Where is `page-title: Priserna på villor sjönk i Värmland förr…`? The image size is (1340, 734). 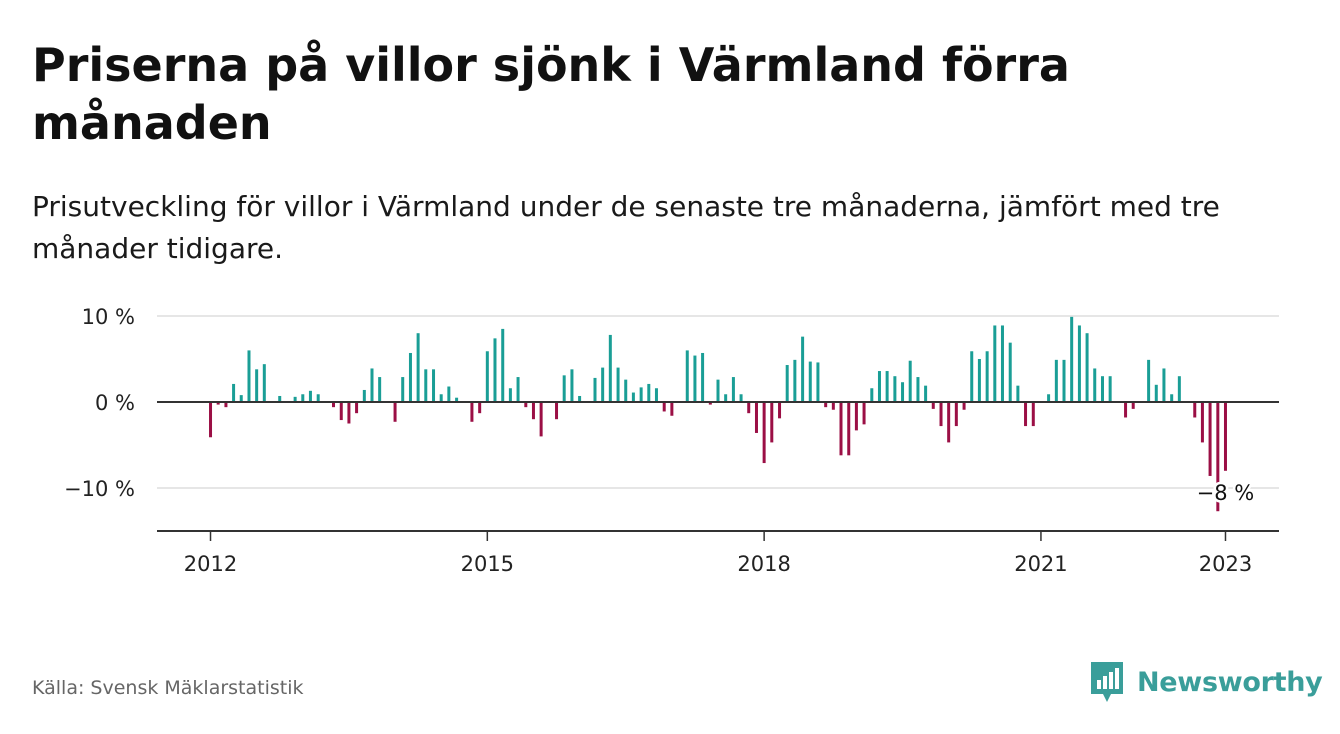
page-title: Priserna på villor sjönk i Värmland förr… is located at coordinates (551, 94).